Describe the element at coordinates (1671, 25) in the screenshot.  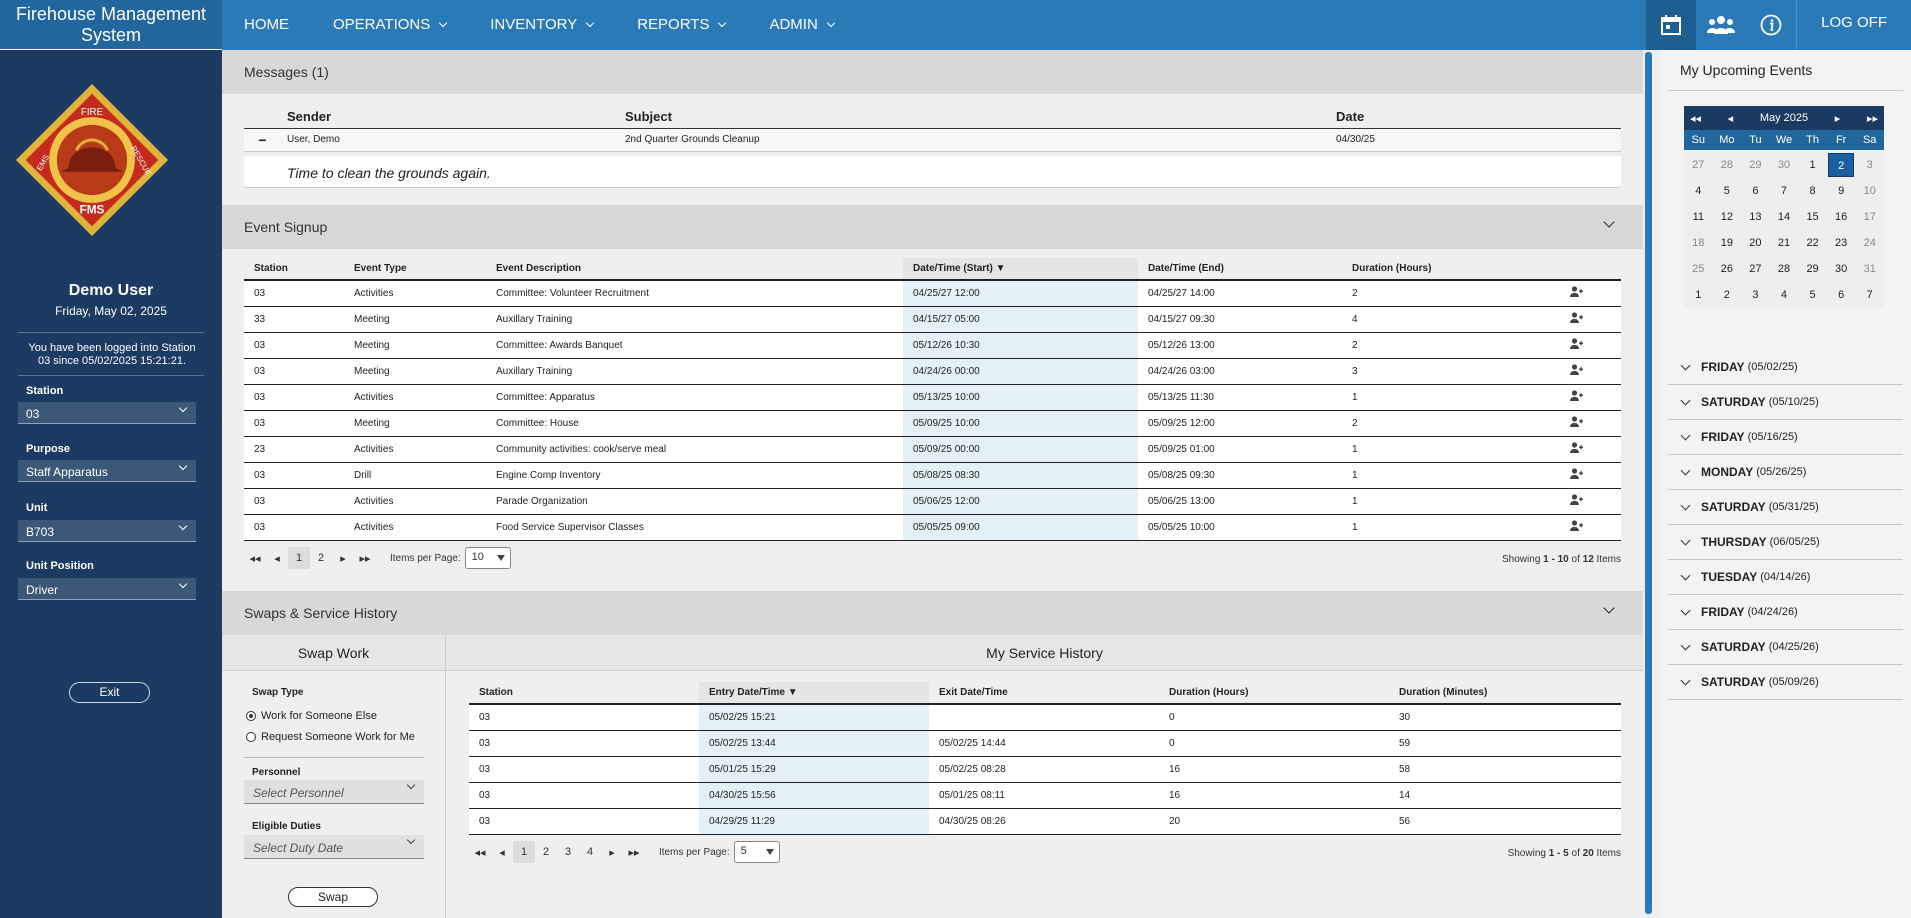
I see `calendar-icon-button` at that location.